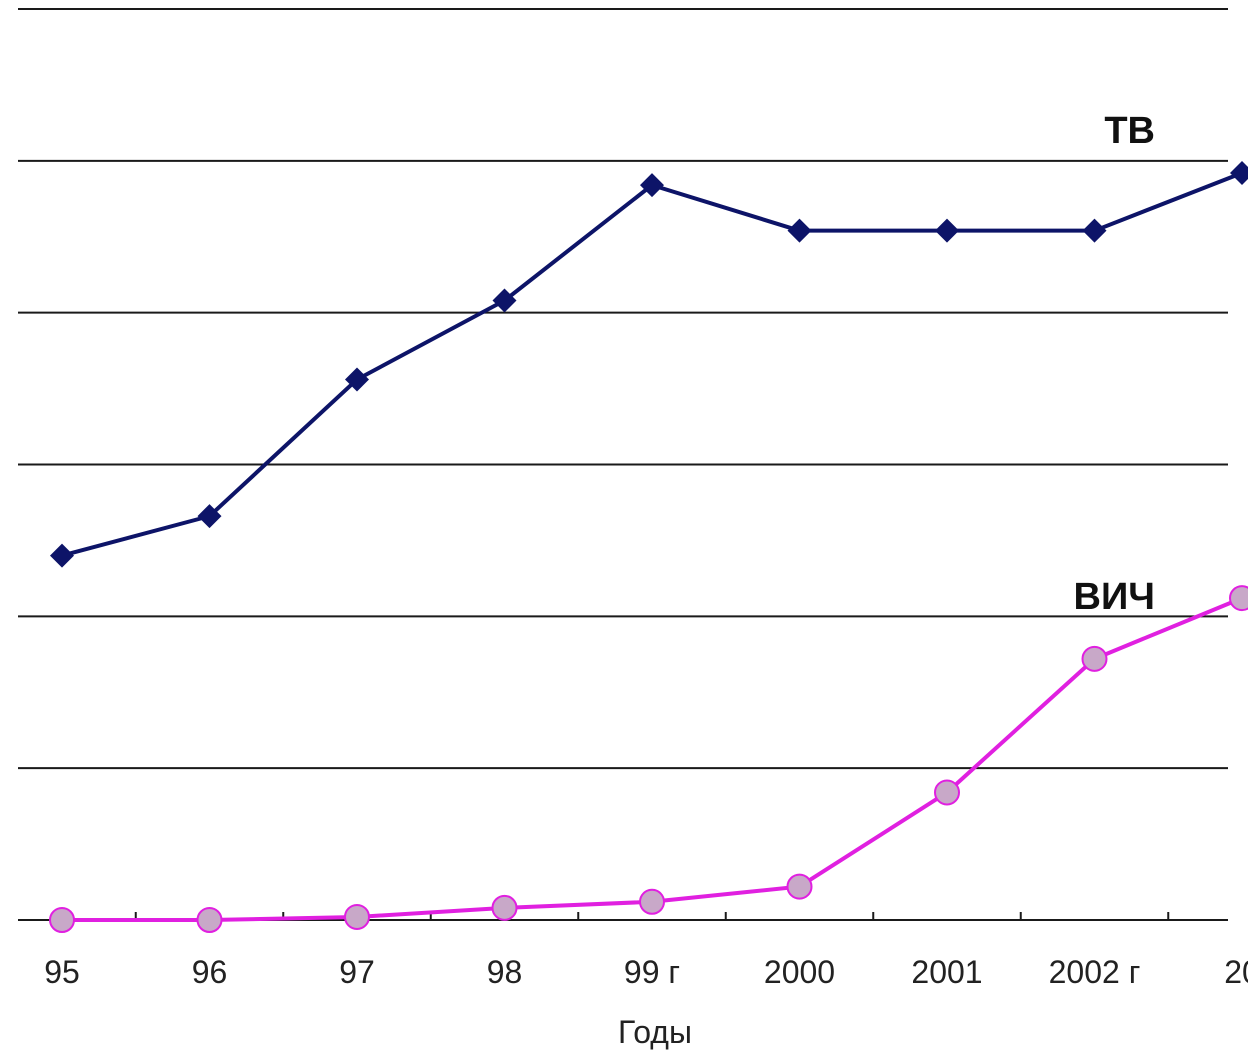  I want to click on series-label-tv: ТВ, so click(1129, 131).